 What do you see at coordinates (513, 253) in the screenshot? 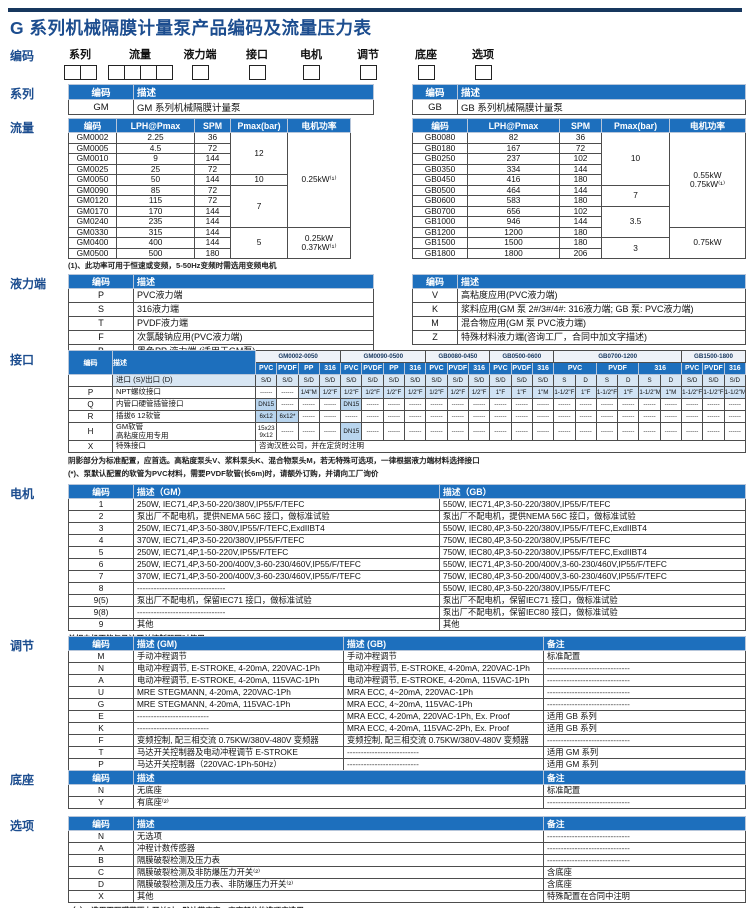
I see `cell: 1800` at bounding box center [513, 253].